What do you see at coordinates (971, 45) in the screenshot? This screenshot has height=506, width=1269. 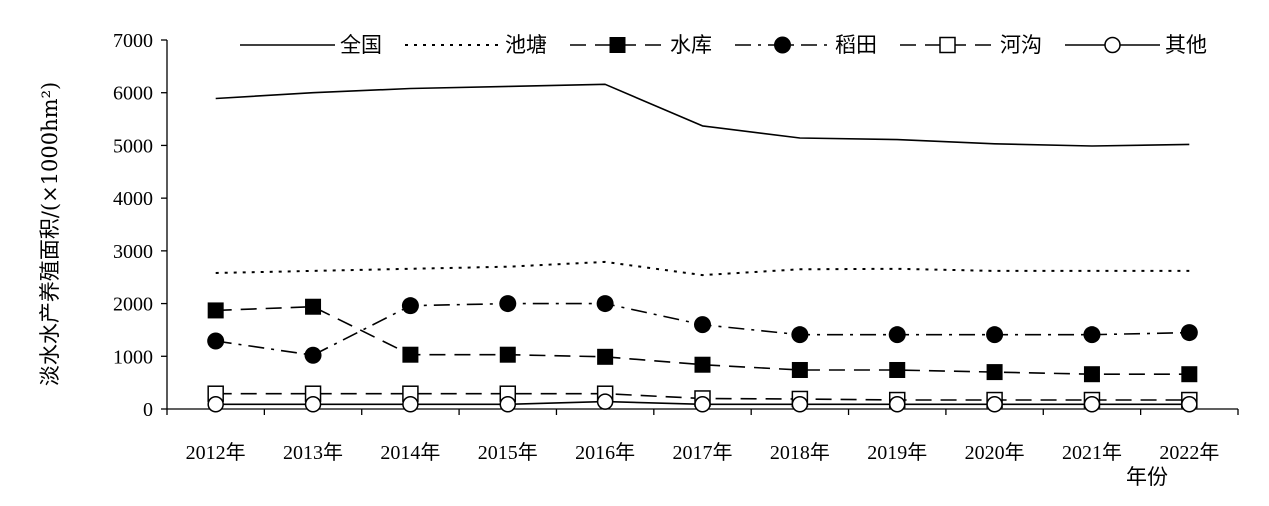 I see `legend-item-5: 河沟` at bounding box center [971, 45].